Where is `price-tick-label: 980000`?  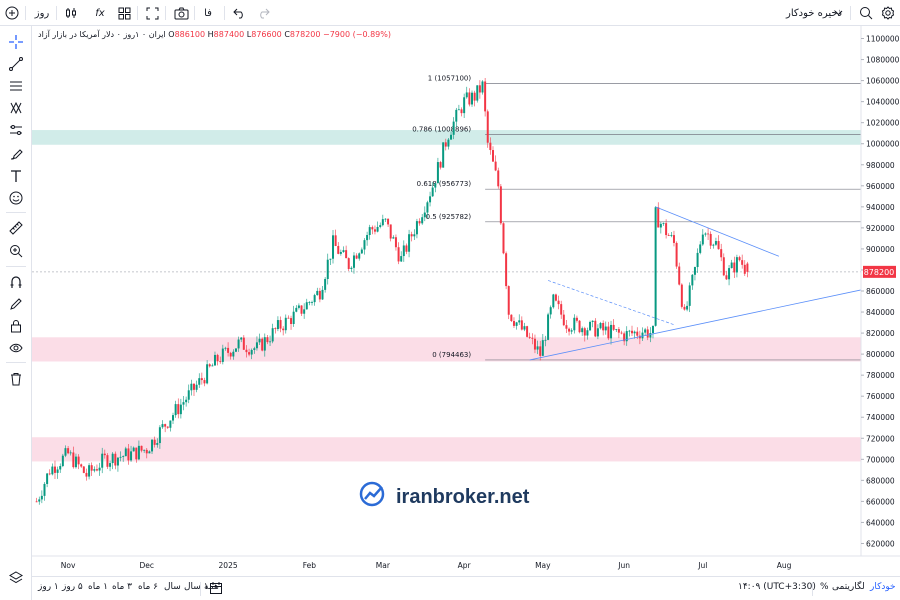 price-tick-label: 980000 is located at coordinates (880, 165).